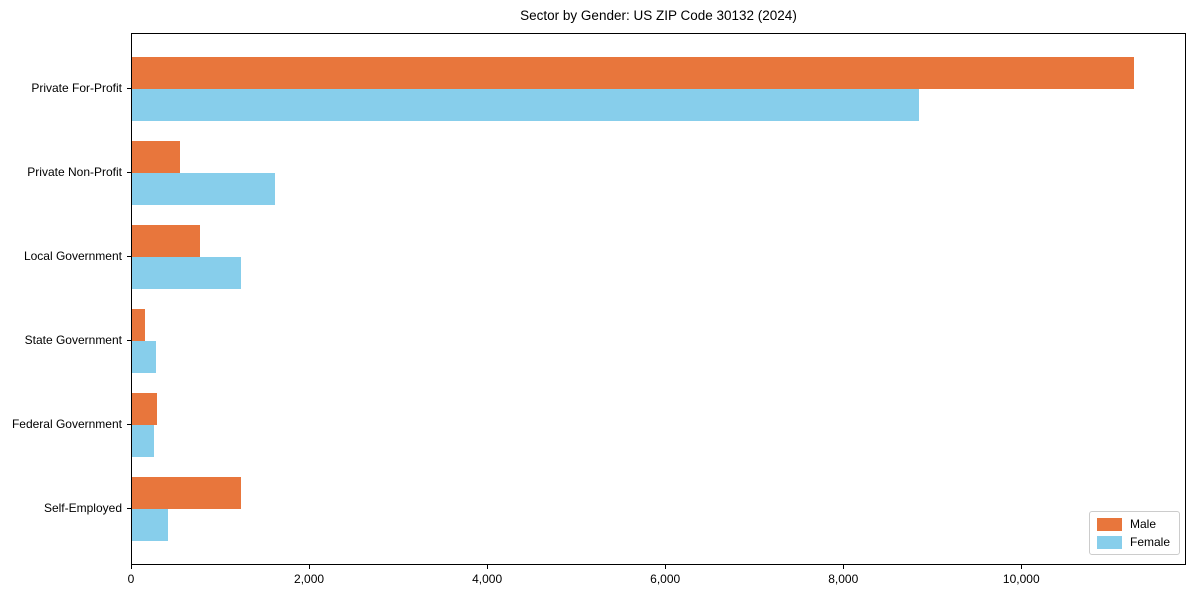 This screenshot has width=1200, height=600. I want to click on bar-female-self-employed, so click(150, 525).